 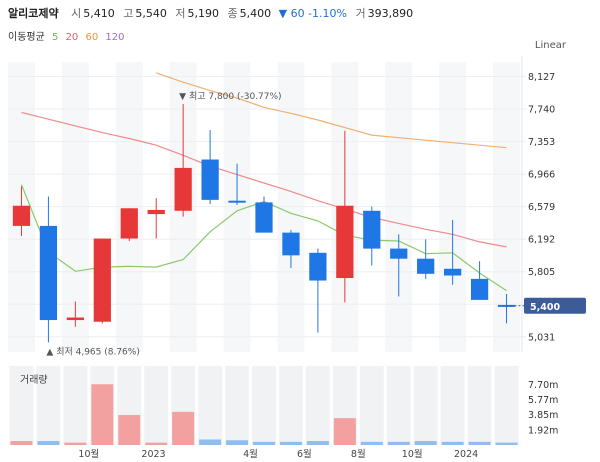 What do you see at coordinates (466, 454) in the screenshot?
I see `x-tick-label: 2024` at bounding box center [466, 454].